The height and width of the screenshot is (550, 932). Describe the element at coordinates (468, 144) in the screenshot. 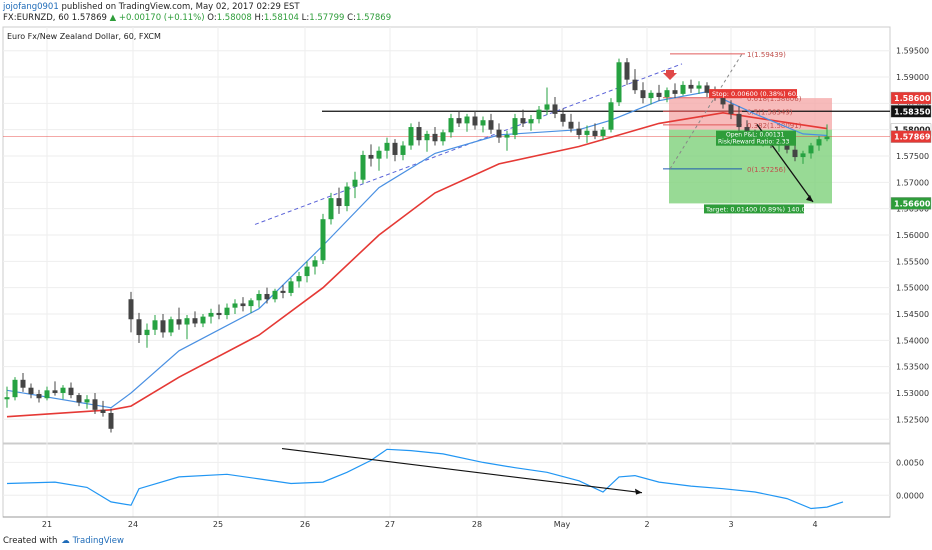

I see `trendline-dashed` at that location.